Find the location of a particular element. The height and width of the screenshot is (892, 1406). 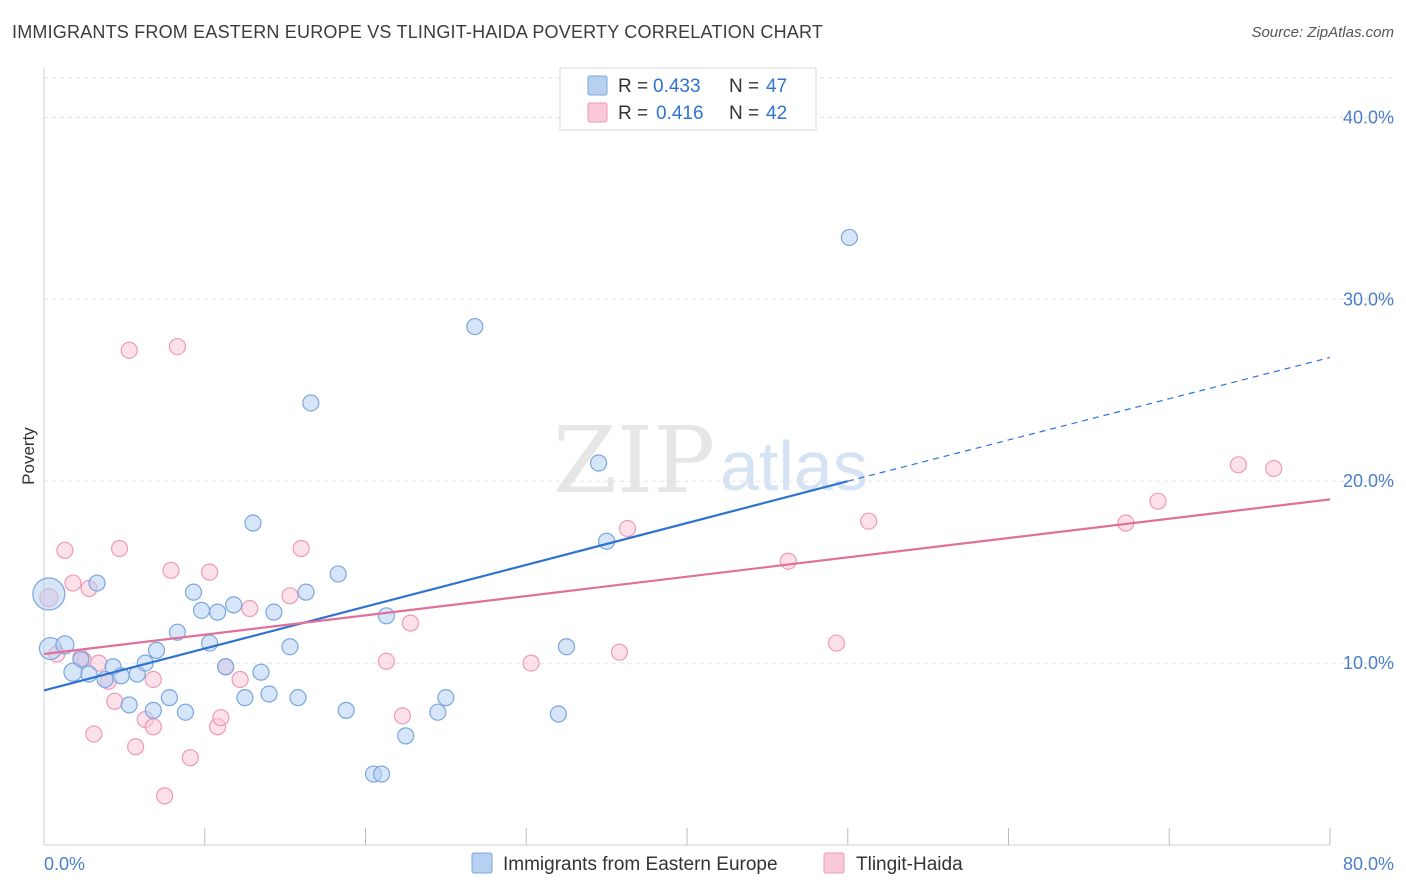

x-axis-ticks is located at coordinates (767, 836).